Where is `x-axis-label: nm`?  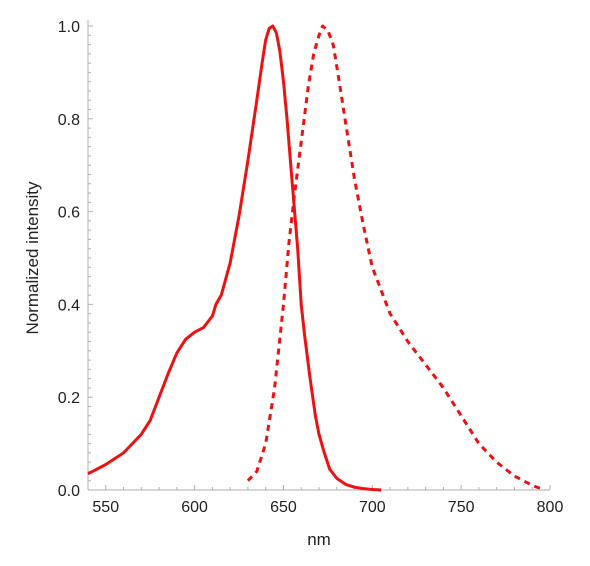
x-axis-label: nm is located at coordinates (319, 539).